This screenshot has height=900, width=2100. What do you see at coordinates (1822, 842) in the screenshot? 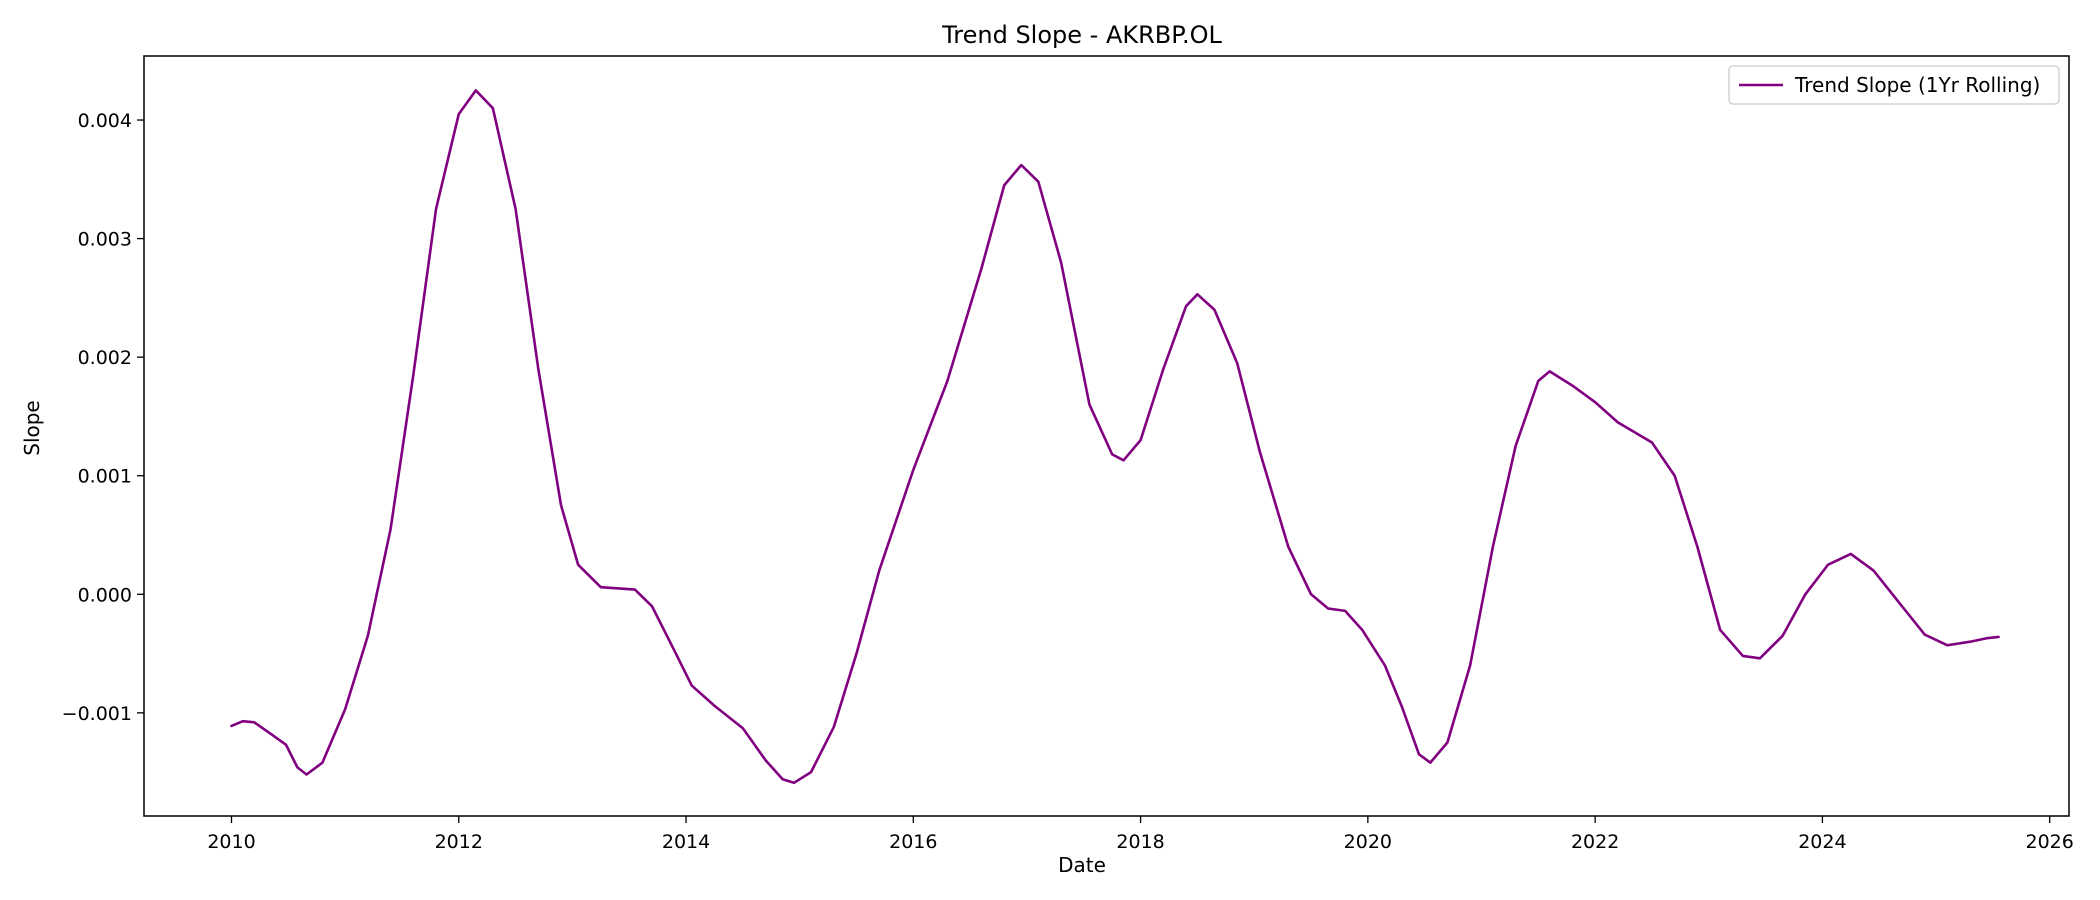
I see `x-tick-label: 2024` at bounding box center [1822, 842].